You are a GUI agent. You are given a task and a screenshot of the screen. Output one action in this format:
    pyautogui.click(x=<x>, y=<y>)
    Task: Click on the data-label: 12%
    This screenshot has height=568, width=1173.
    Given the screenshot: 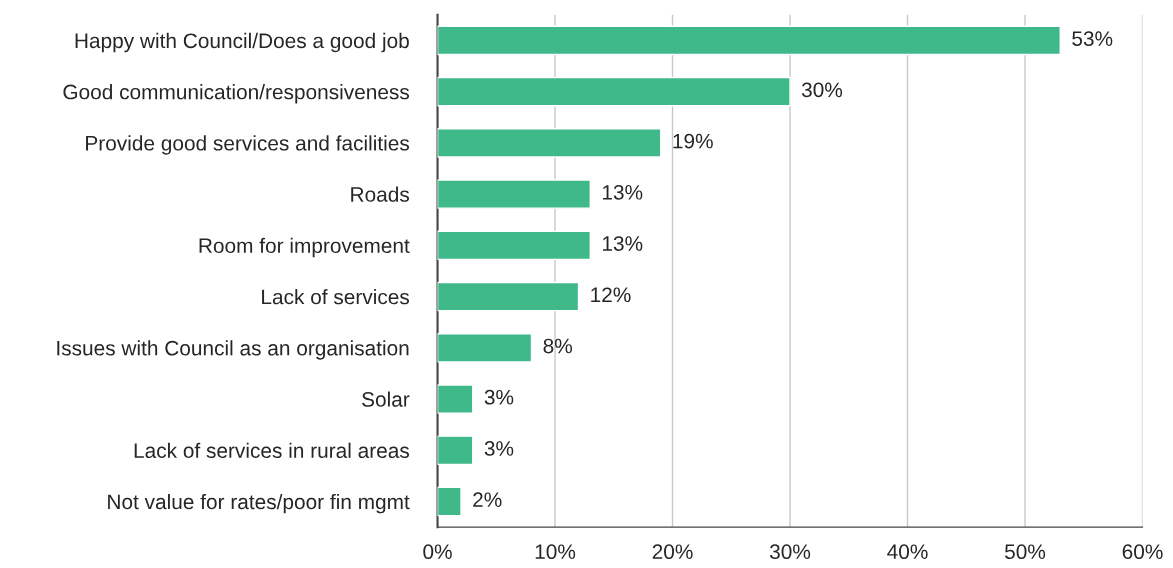 What is the action you would take?
    pyautogui.click(x=611, y=295)
    